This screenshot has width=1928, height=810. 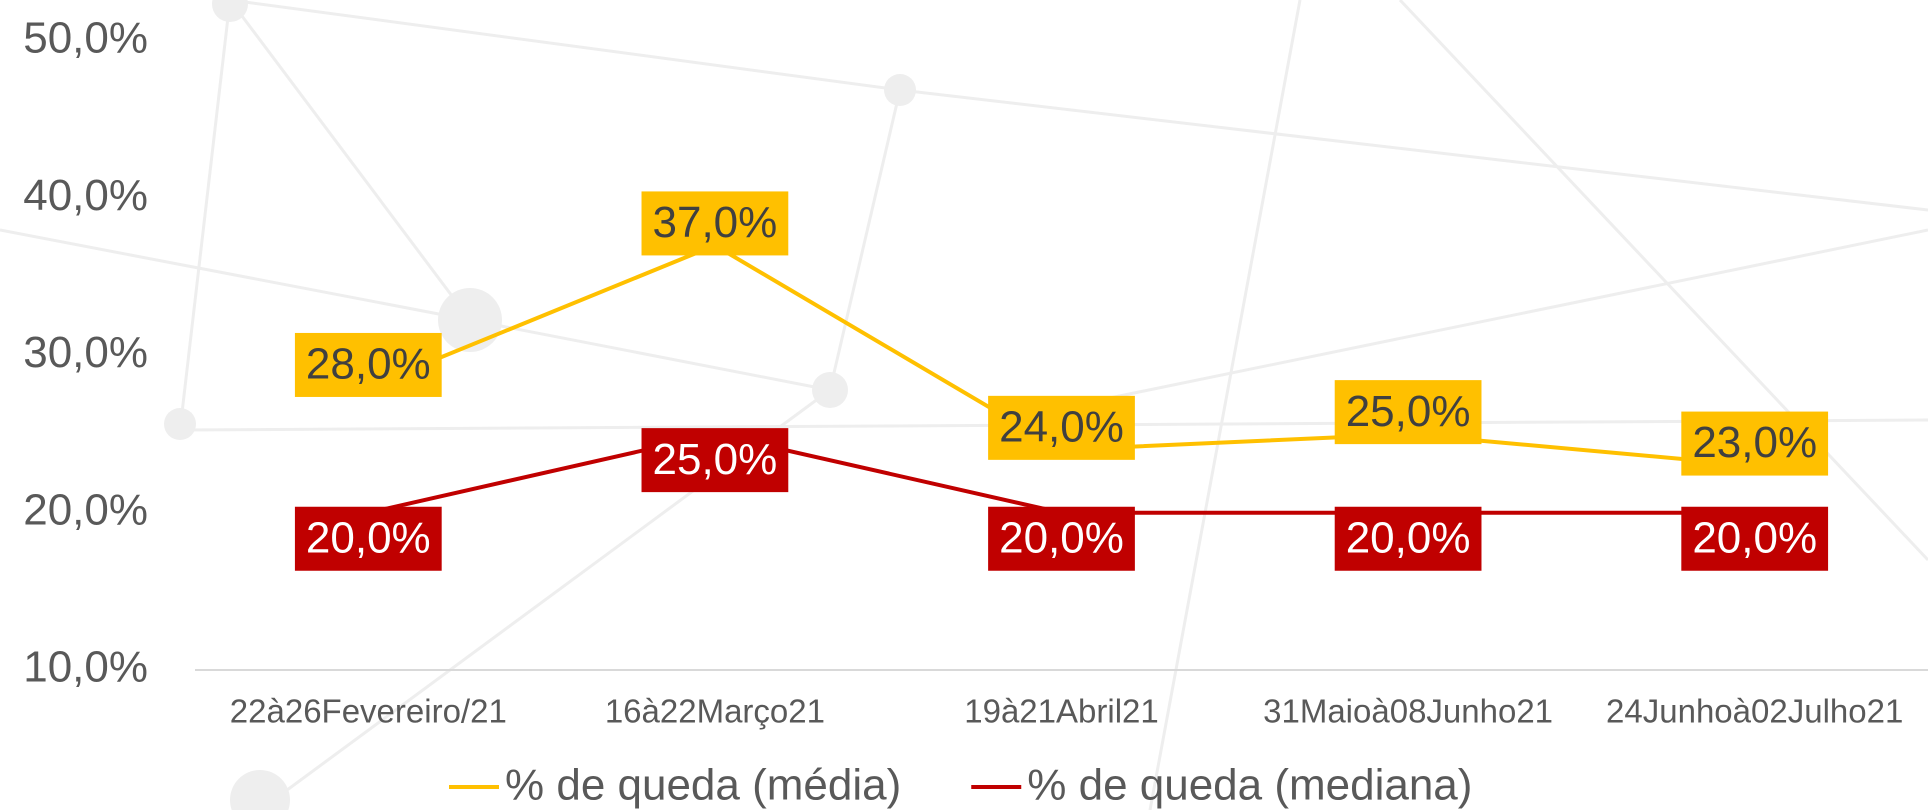 I want to click on data-label: 24,0%, so click(x=1061, y=427).